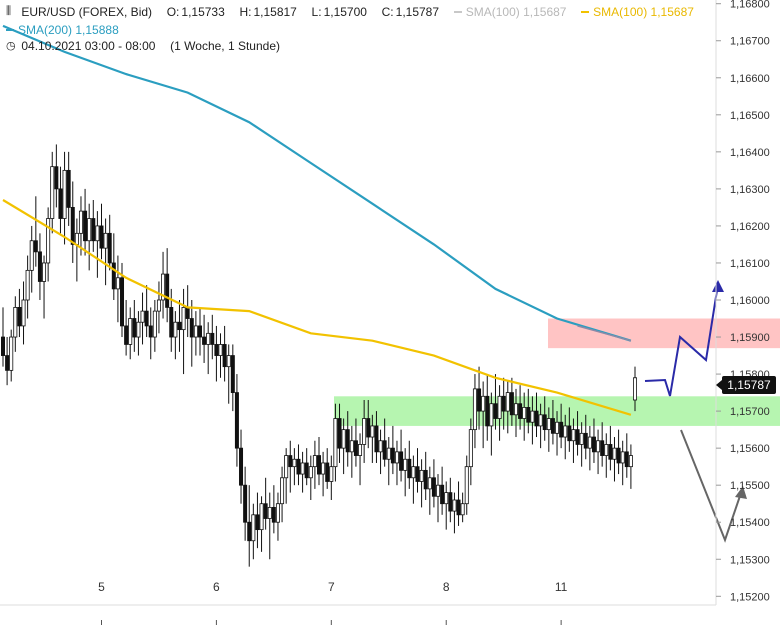  What do you see at coordinates (545, 11) in the screenshot?
I see `sma100-grey-value: 1,15687` at bounding box center [545, 11].